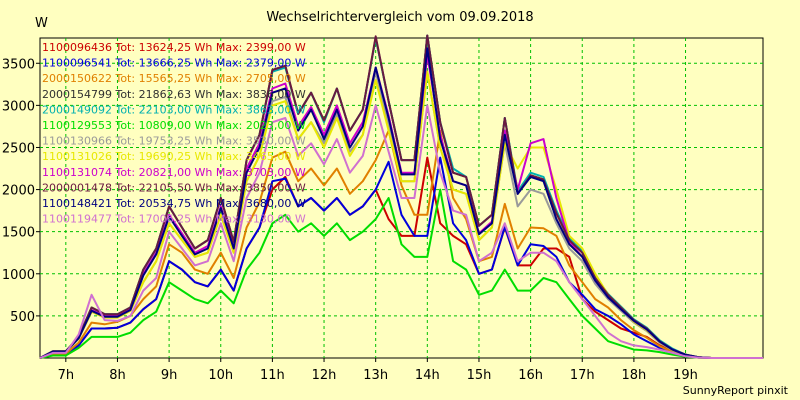 The height and width of the screenshot is (400, 800). Describe the element at coordinates (479, 375) in the screenshot. I see `x-tick-label: 15h` at that location.